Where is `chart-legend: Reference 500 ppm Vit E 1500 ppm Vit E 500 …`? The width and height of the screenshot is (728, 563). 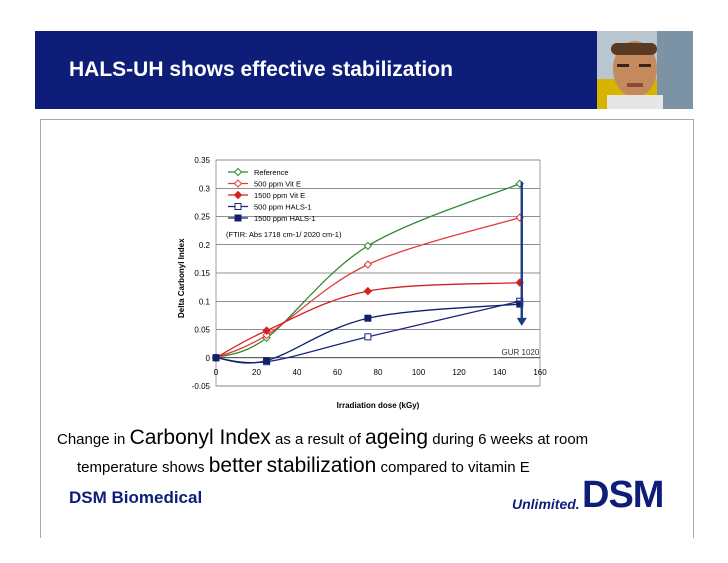 chart-legend: Reference 500 ppm Vit E 1500 ppm Vit E 500 … is located at coordinates (272, 195).